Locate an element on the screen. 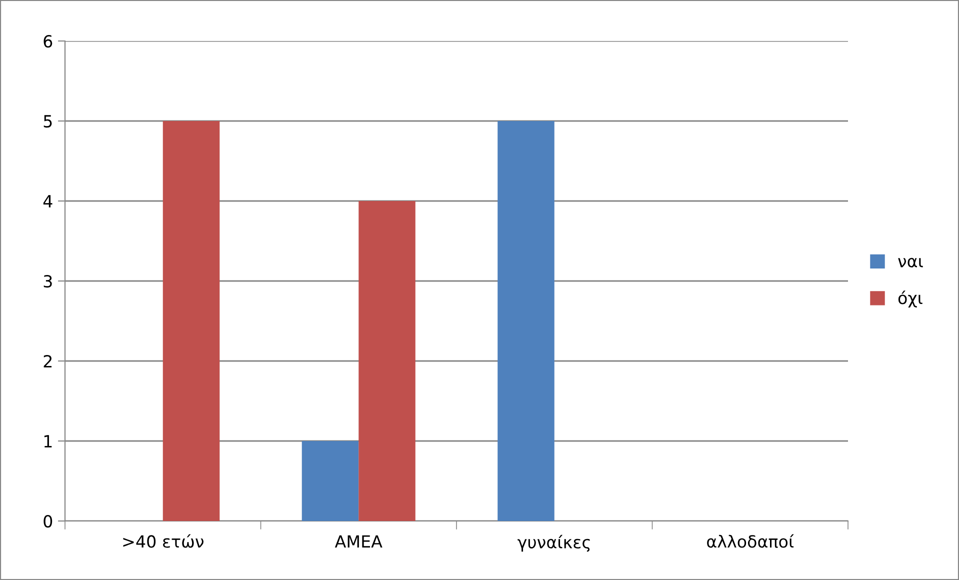  x-tick-label: ΑΜΕΑ is located at coordinates (358, 541).